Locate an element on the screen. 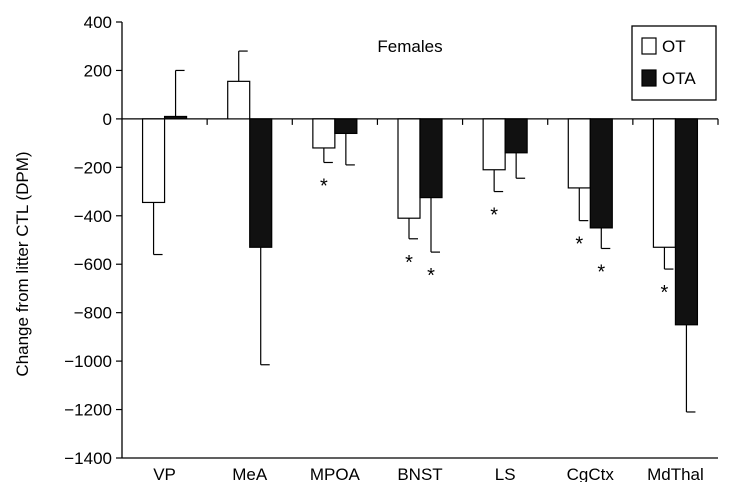  category-label: MdThal is located at coordinates (675, 473).